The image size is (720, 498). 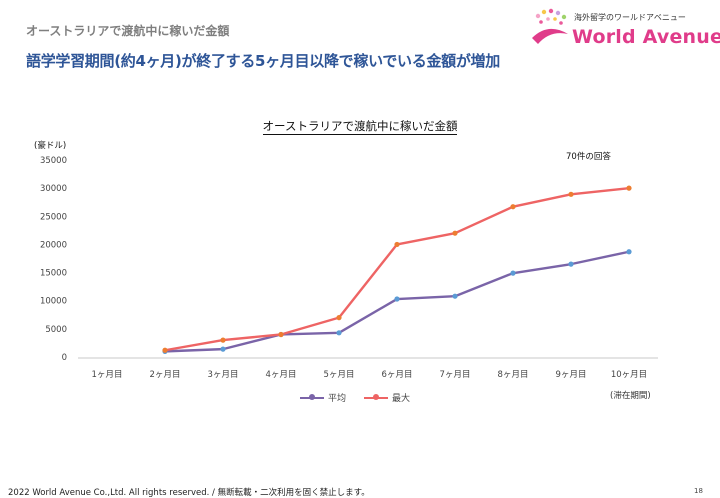 I want to click on page-number: 18, so click(x=698, y=491).